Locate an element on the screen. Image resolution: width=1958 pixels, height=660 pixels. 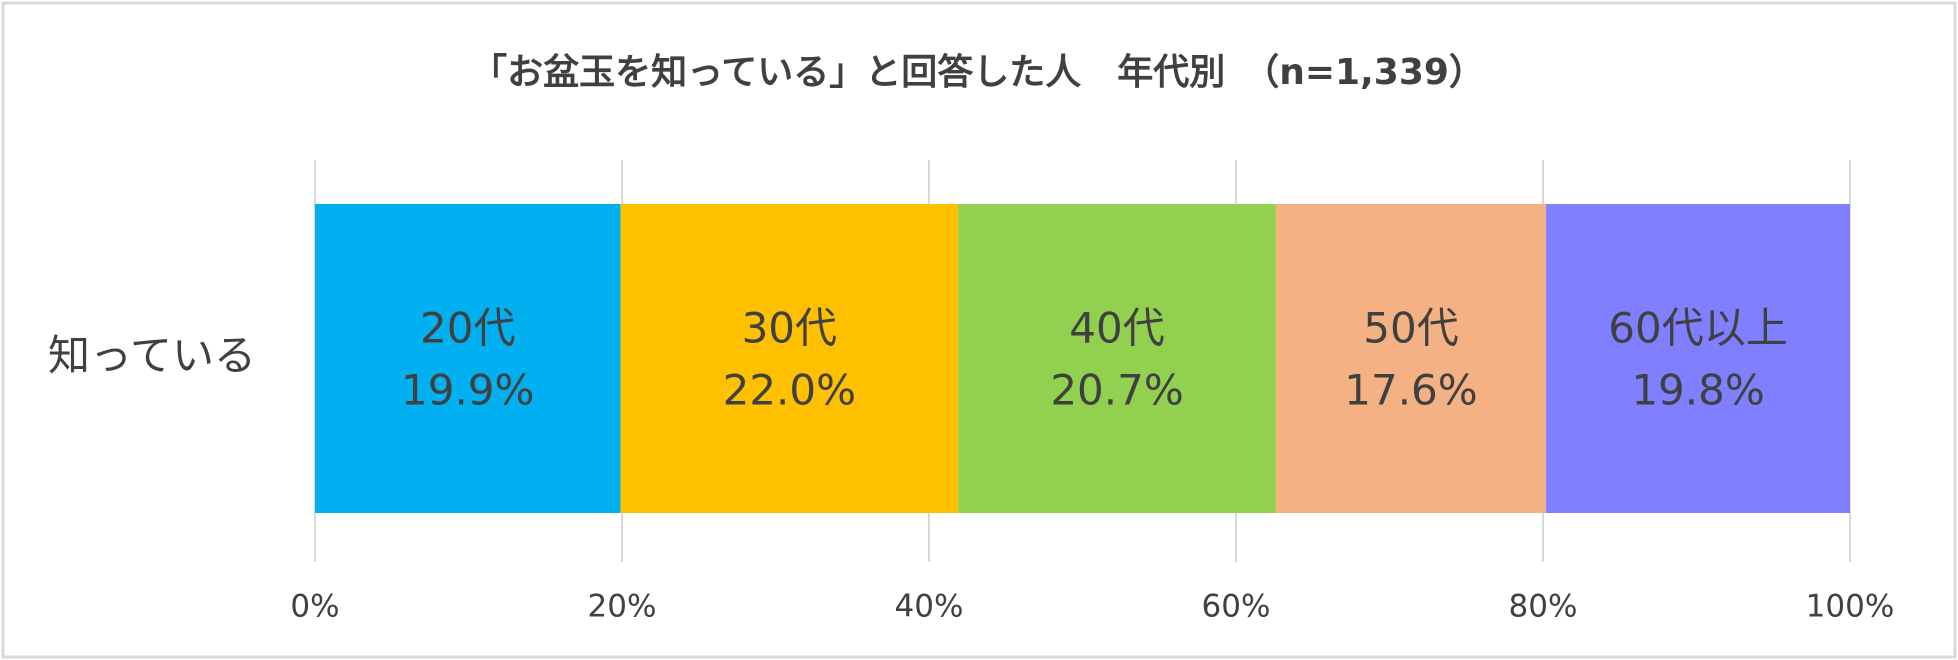
segment-name: 30代 is located at coordinates (789, 328).